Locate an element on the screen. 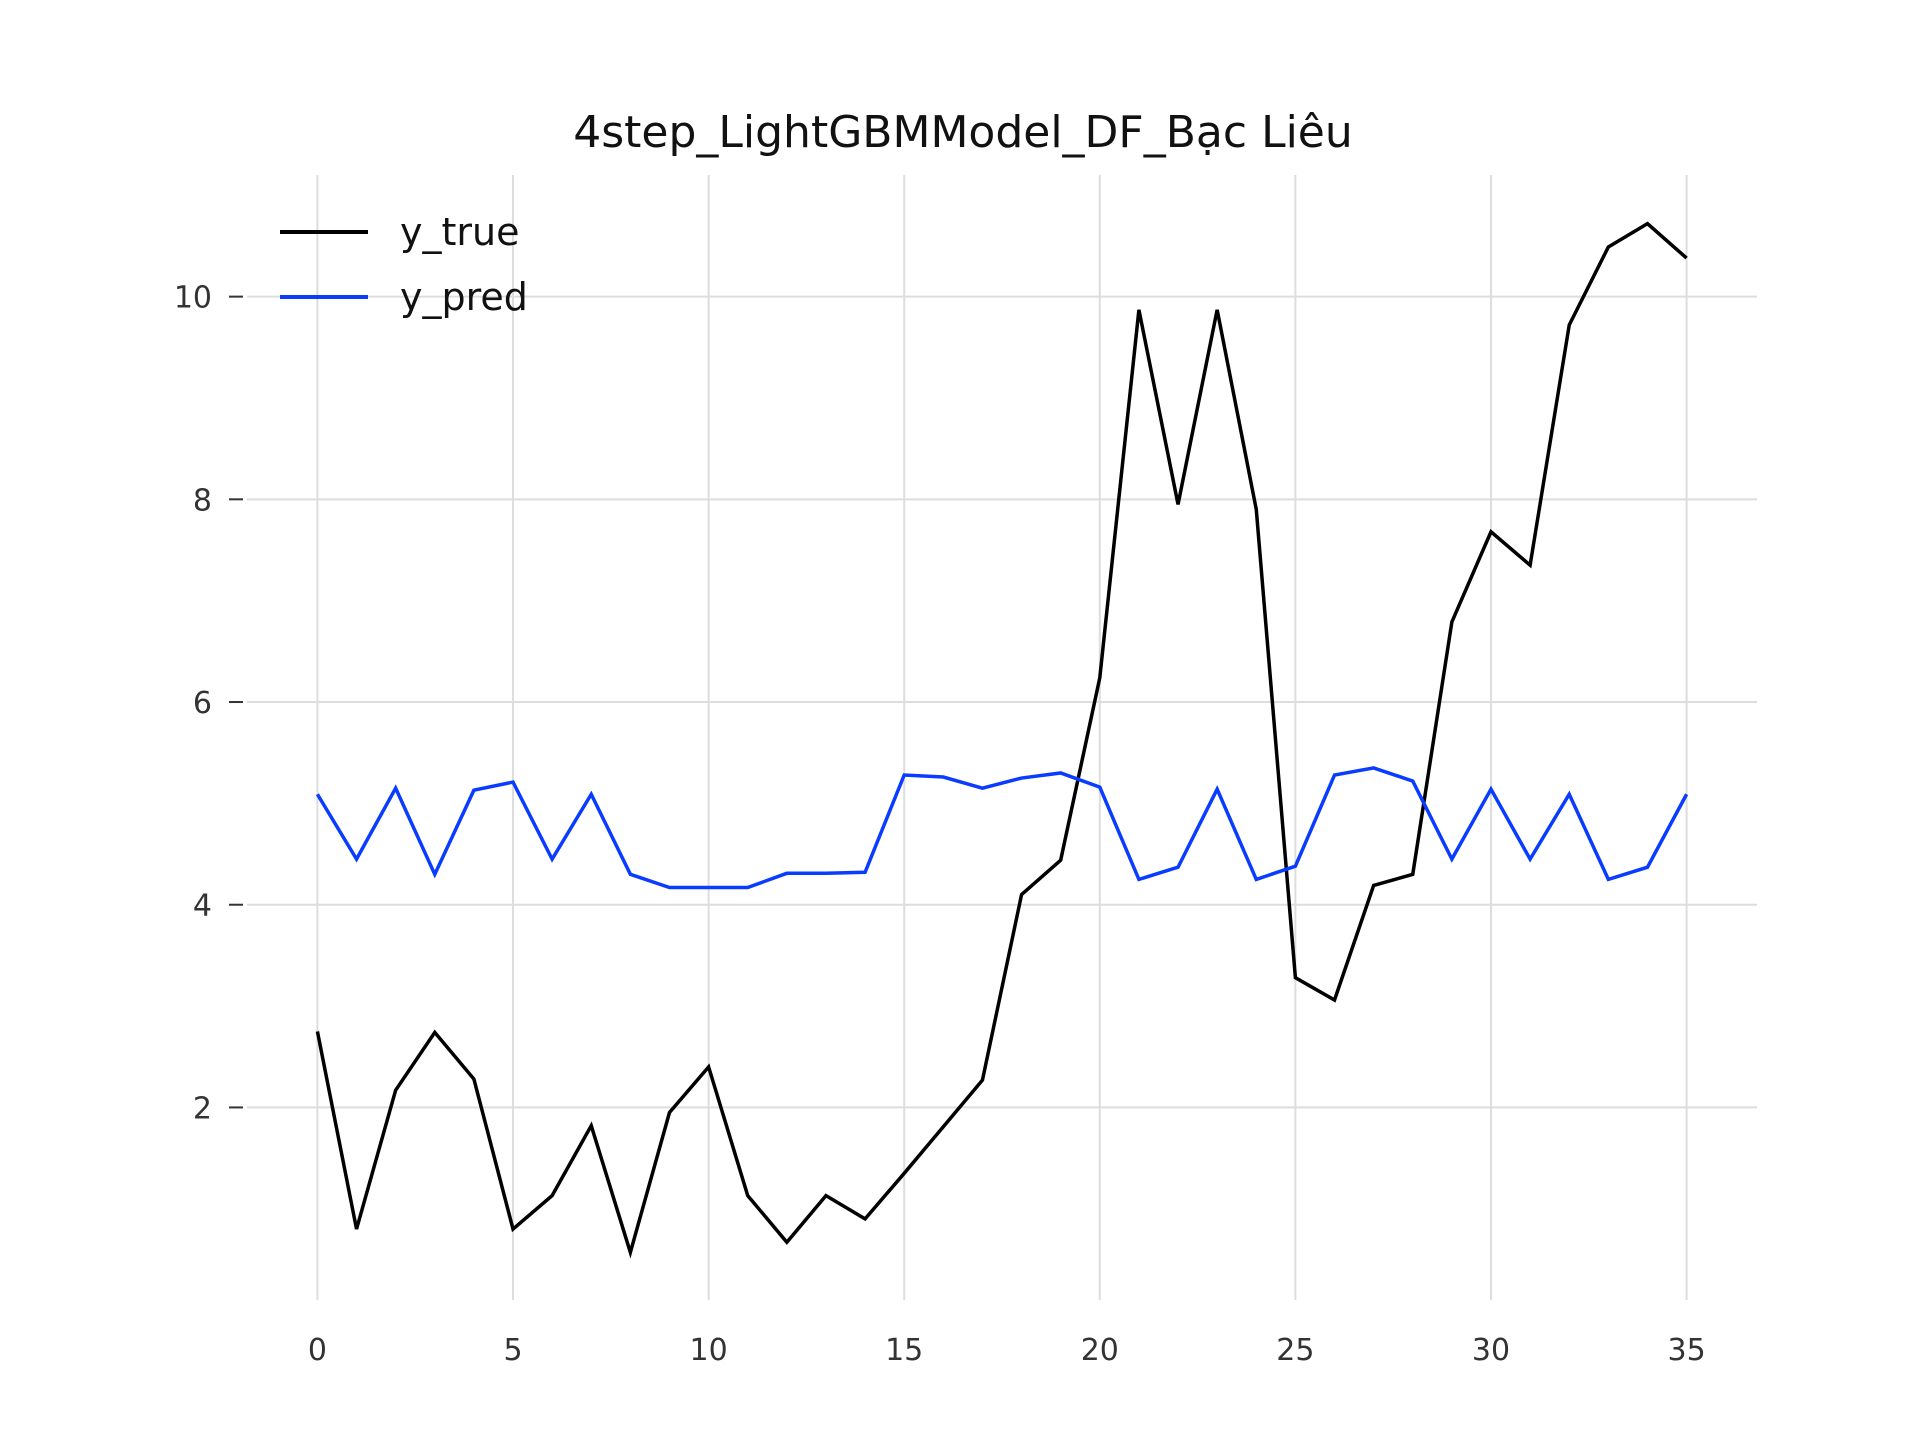 This screenshot has width=1920, height=1440. y-tick-label: 2 is located at coordinates (202, 1108).